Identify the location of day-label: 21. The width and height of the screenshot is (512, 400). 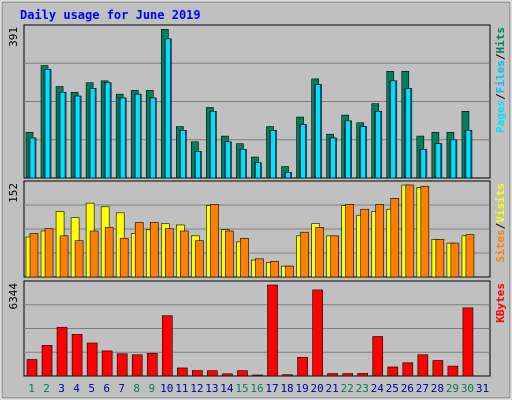
(332, 388).